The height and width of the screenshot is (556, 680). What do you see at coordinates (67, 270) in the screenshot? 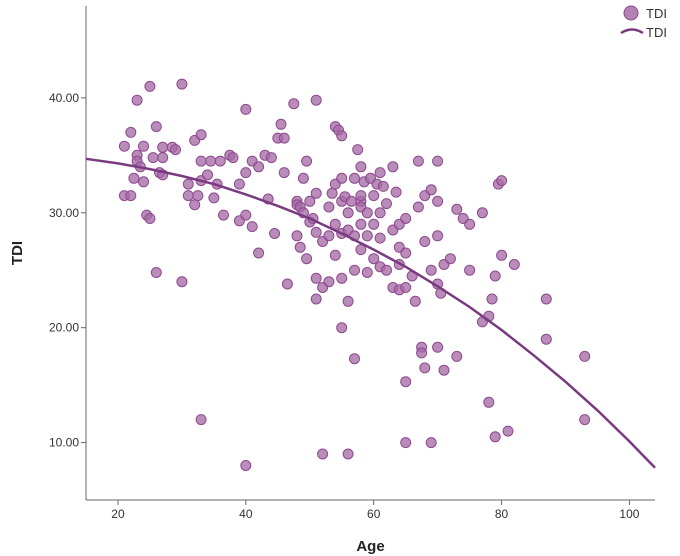
I see `y-axis-ticks: 10.00 20.00 30.00 40.00` at bounding box center [67, 270].